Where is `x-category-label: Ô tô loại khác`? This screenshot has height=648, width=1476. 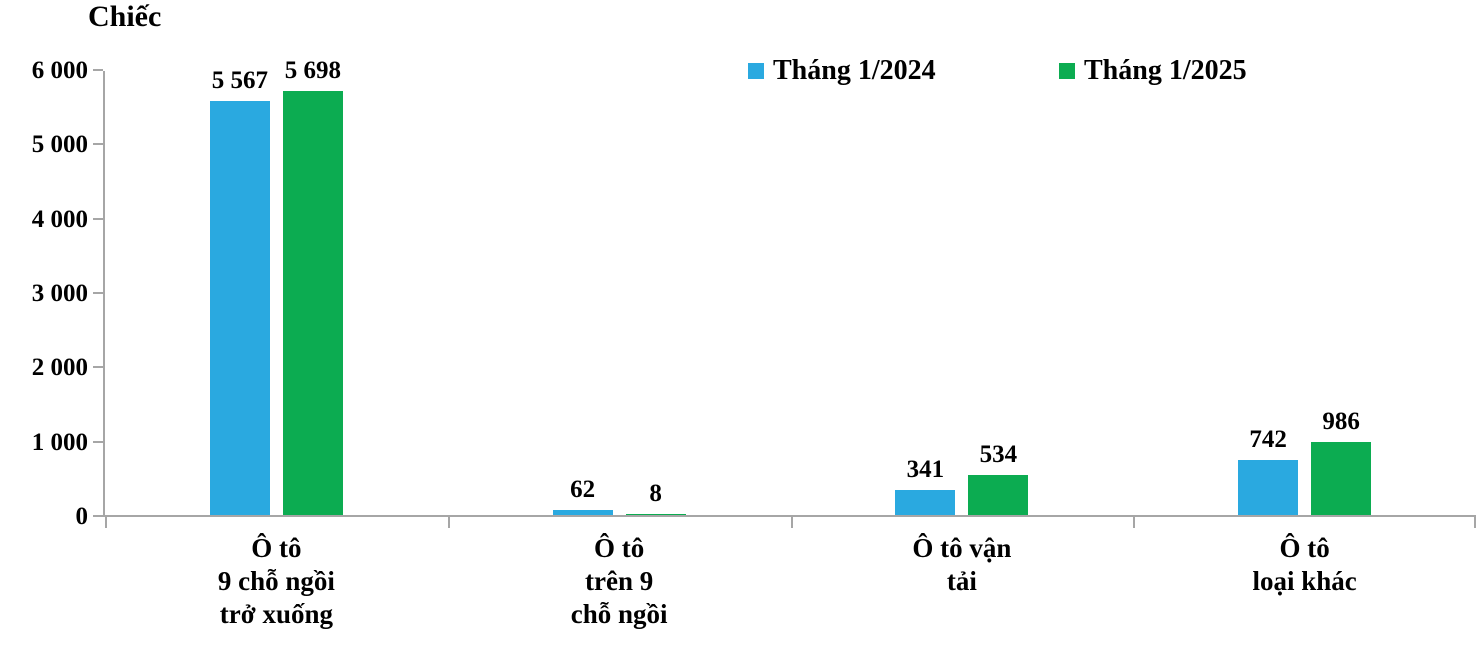 x-category-label: Ô tô loại khác is located at coordinates (1304, 564).